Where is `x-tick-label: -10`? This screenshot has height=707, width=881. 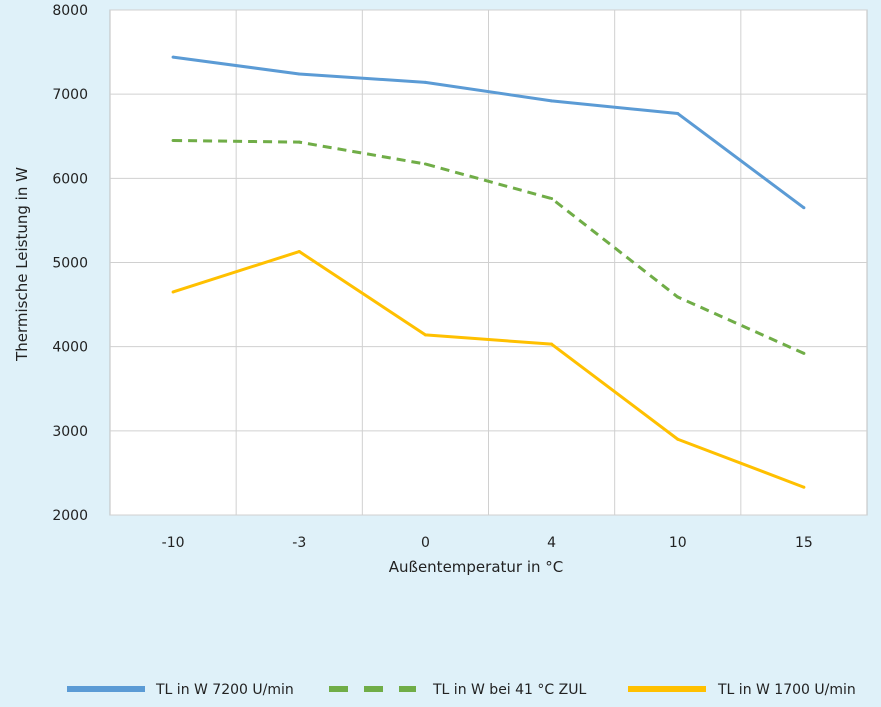 x-tick-label: -10 is located at coordinates (173, 543).